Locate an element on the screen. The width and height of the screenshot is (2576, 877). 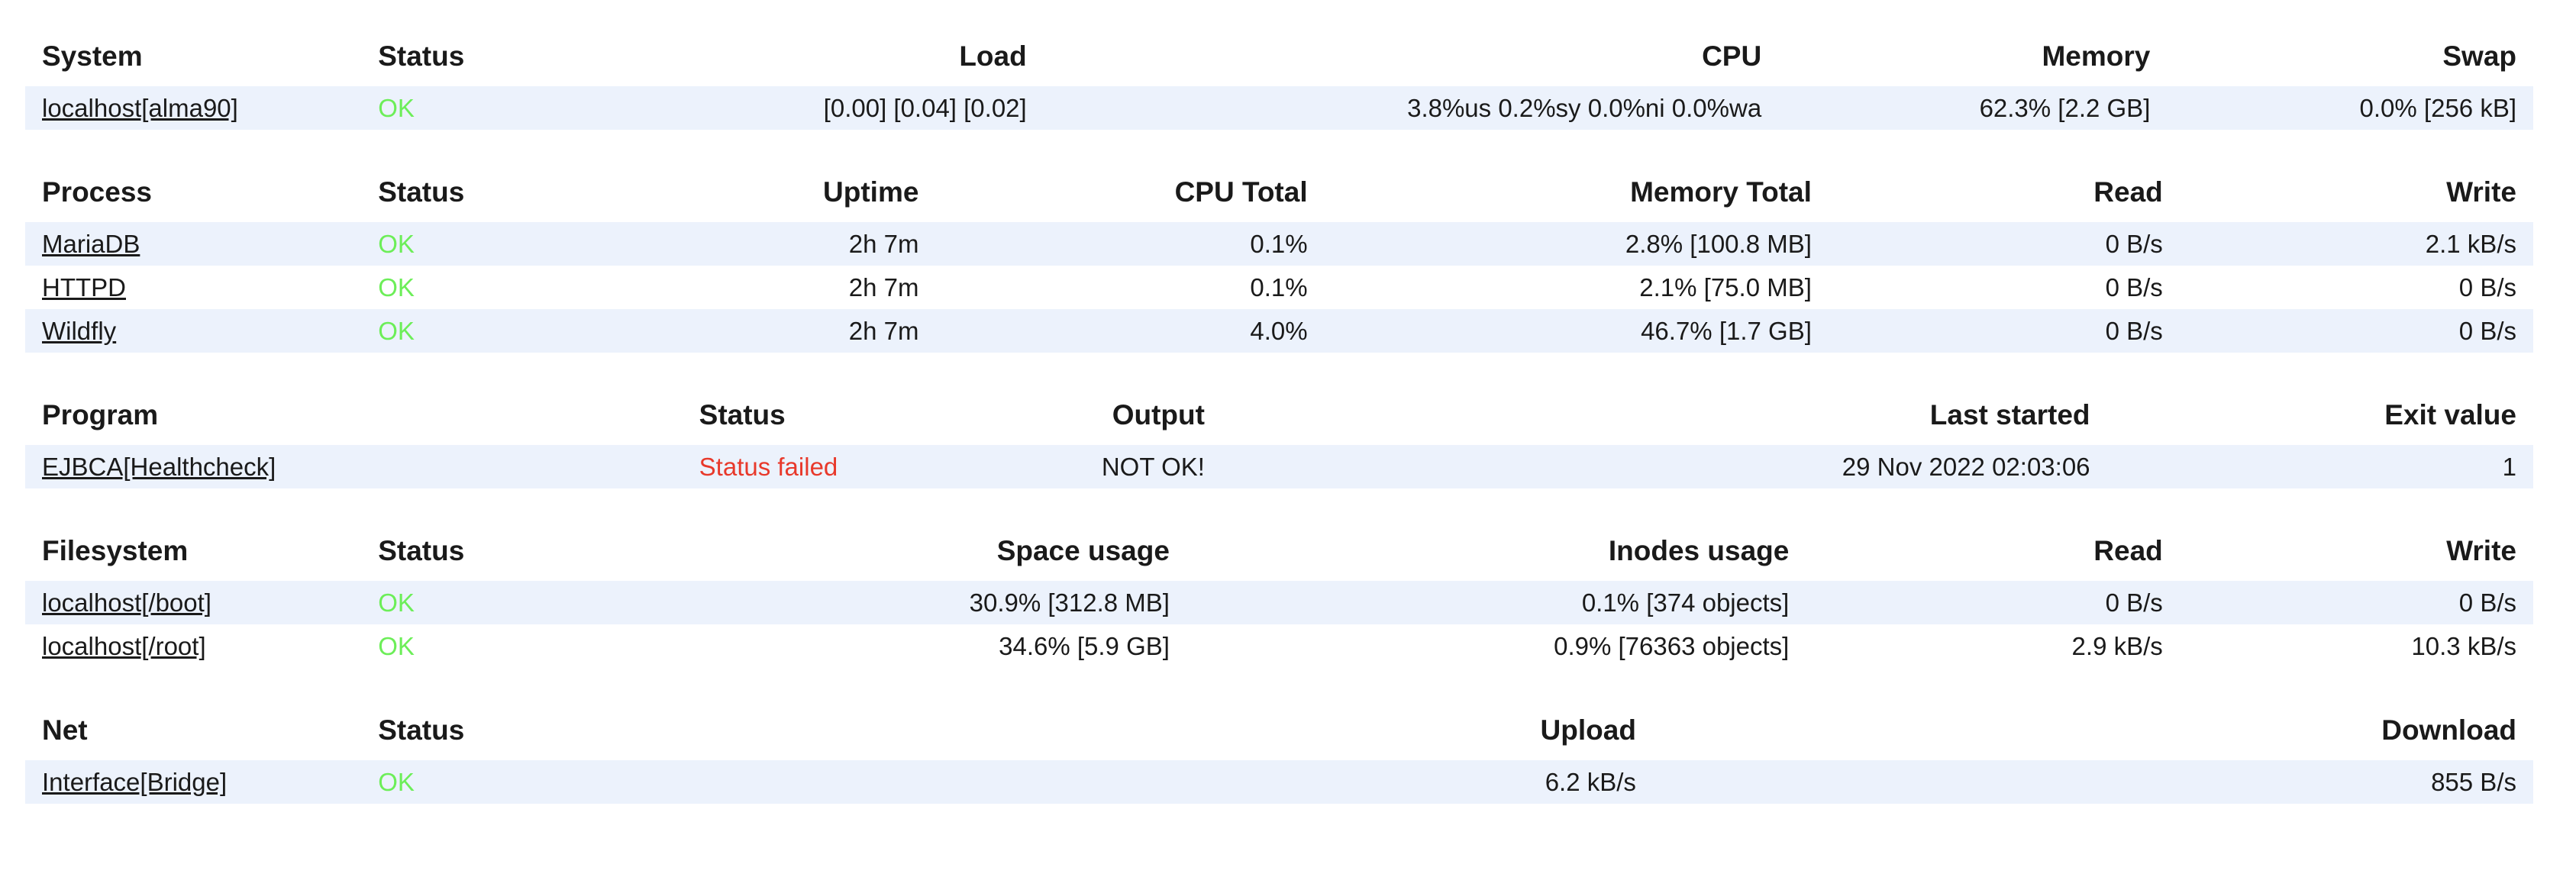
net-upload-value: 6.2 kB/s is located at coordinates (1590, 782).